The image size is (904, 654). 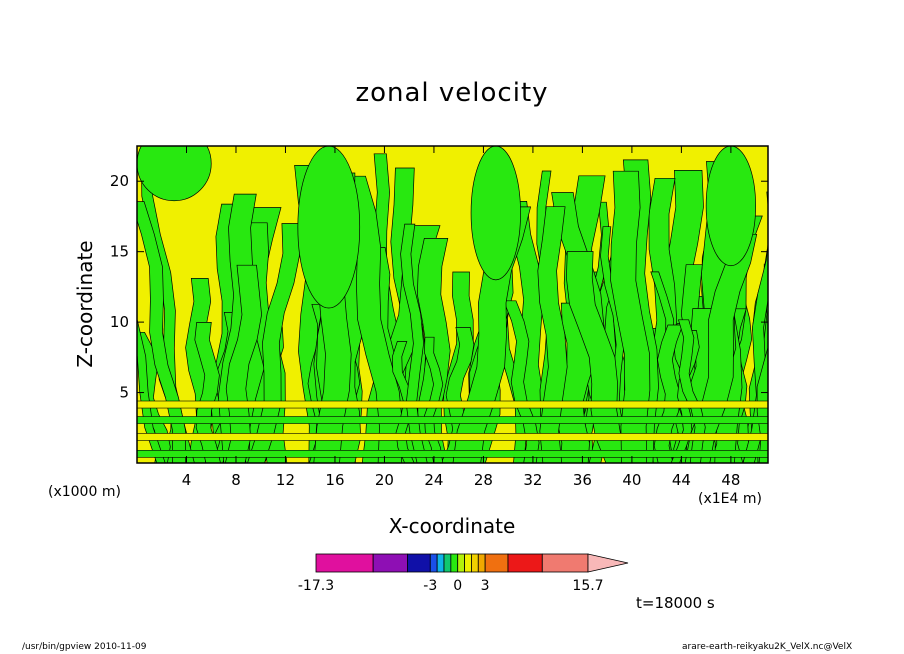 I want to click on colorbar-tick-label: 0, so click(x=457, y=586).